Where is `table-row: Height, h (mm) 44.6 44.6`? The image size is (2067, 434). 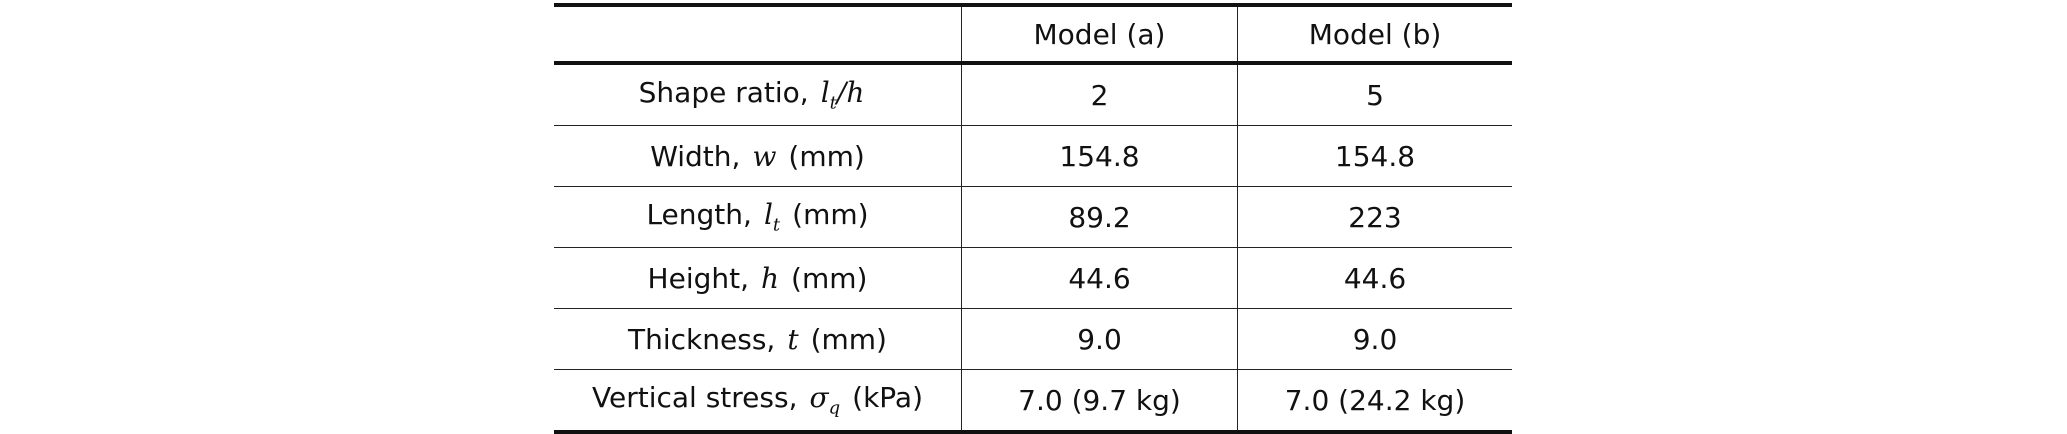 table-row: Height, h (mm) 44.6 44.6 is located at coordinates (1033, 278).